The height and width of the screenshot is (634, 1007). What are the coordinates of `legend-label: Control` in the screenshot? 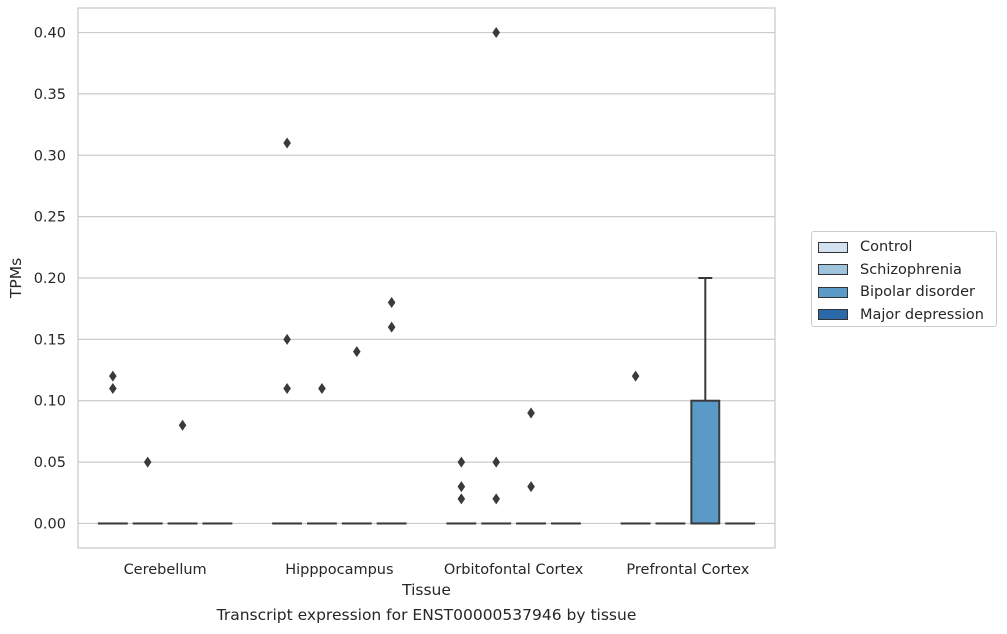 It's located at (886, 247).